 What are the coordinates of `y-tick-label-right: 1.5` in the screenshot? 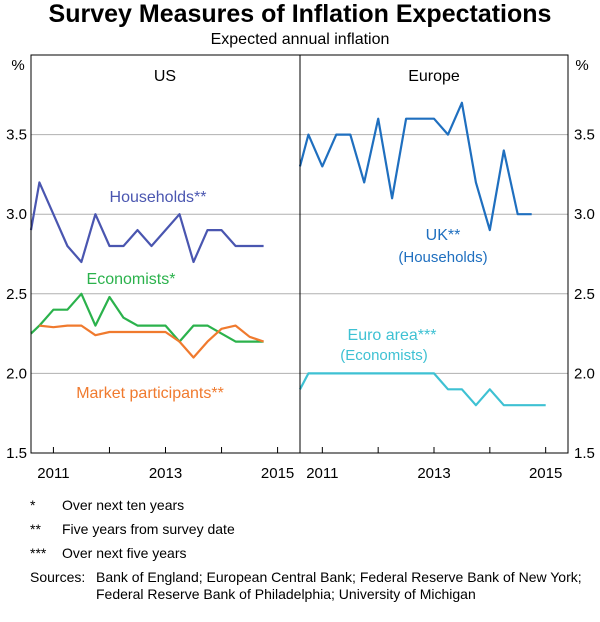 It's located at (584, 453).